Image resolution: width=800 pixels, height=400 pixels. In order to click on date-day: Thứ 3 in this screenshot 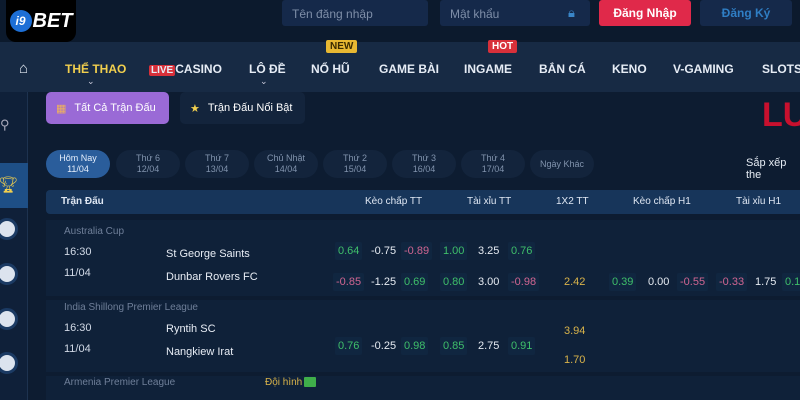, I will do `click(424, 158)`.